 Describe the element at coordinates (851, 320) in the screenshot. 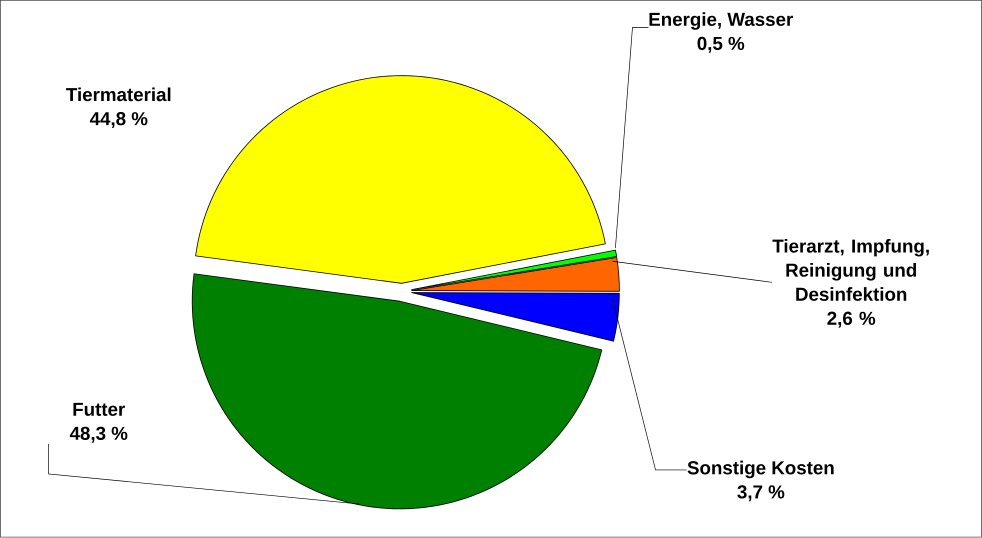

I see `data-label: 2,6 %` at that location.